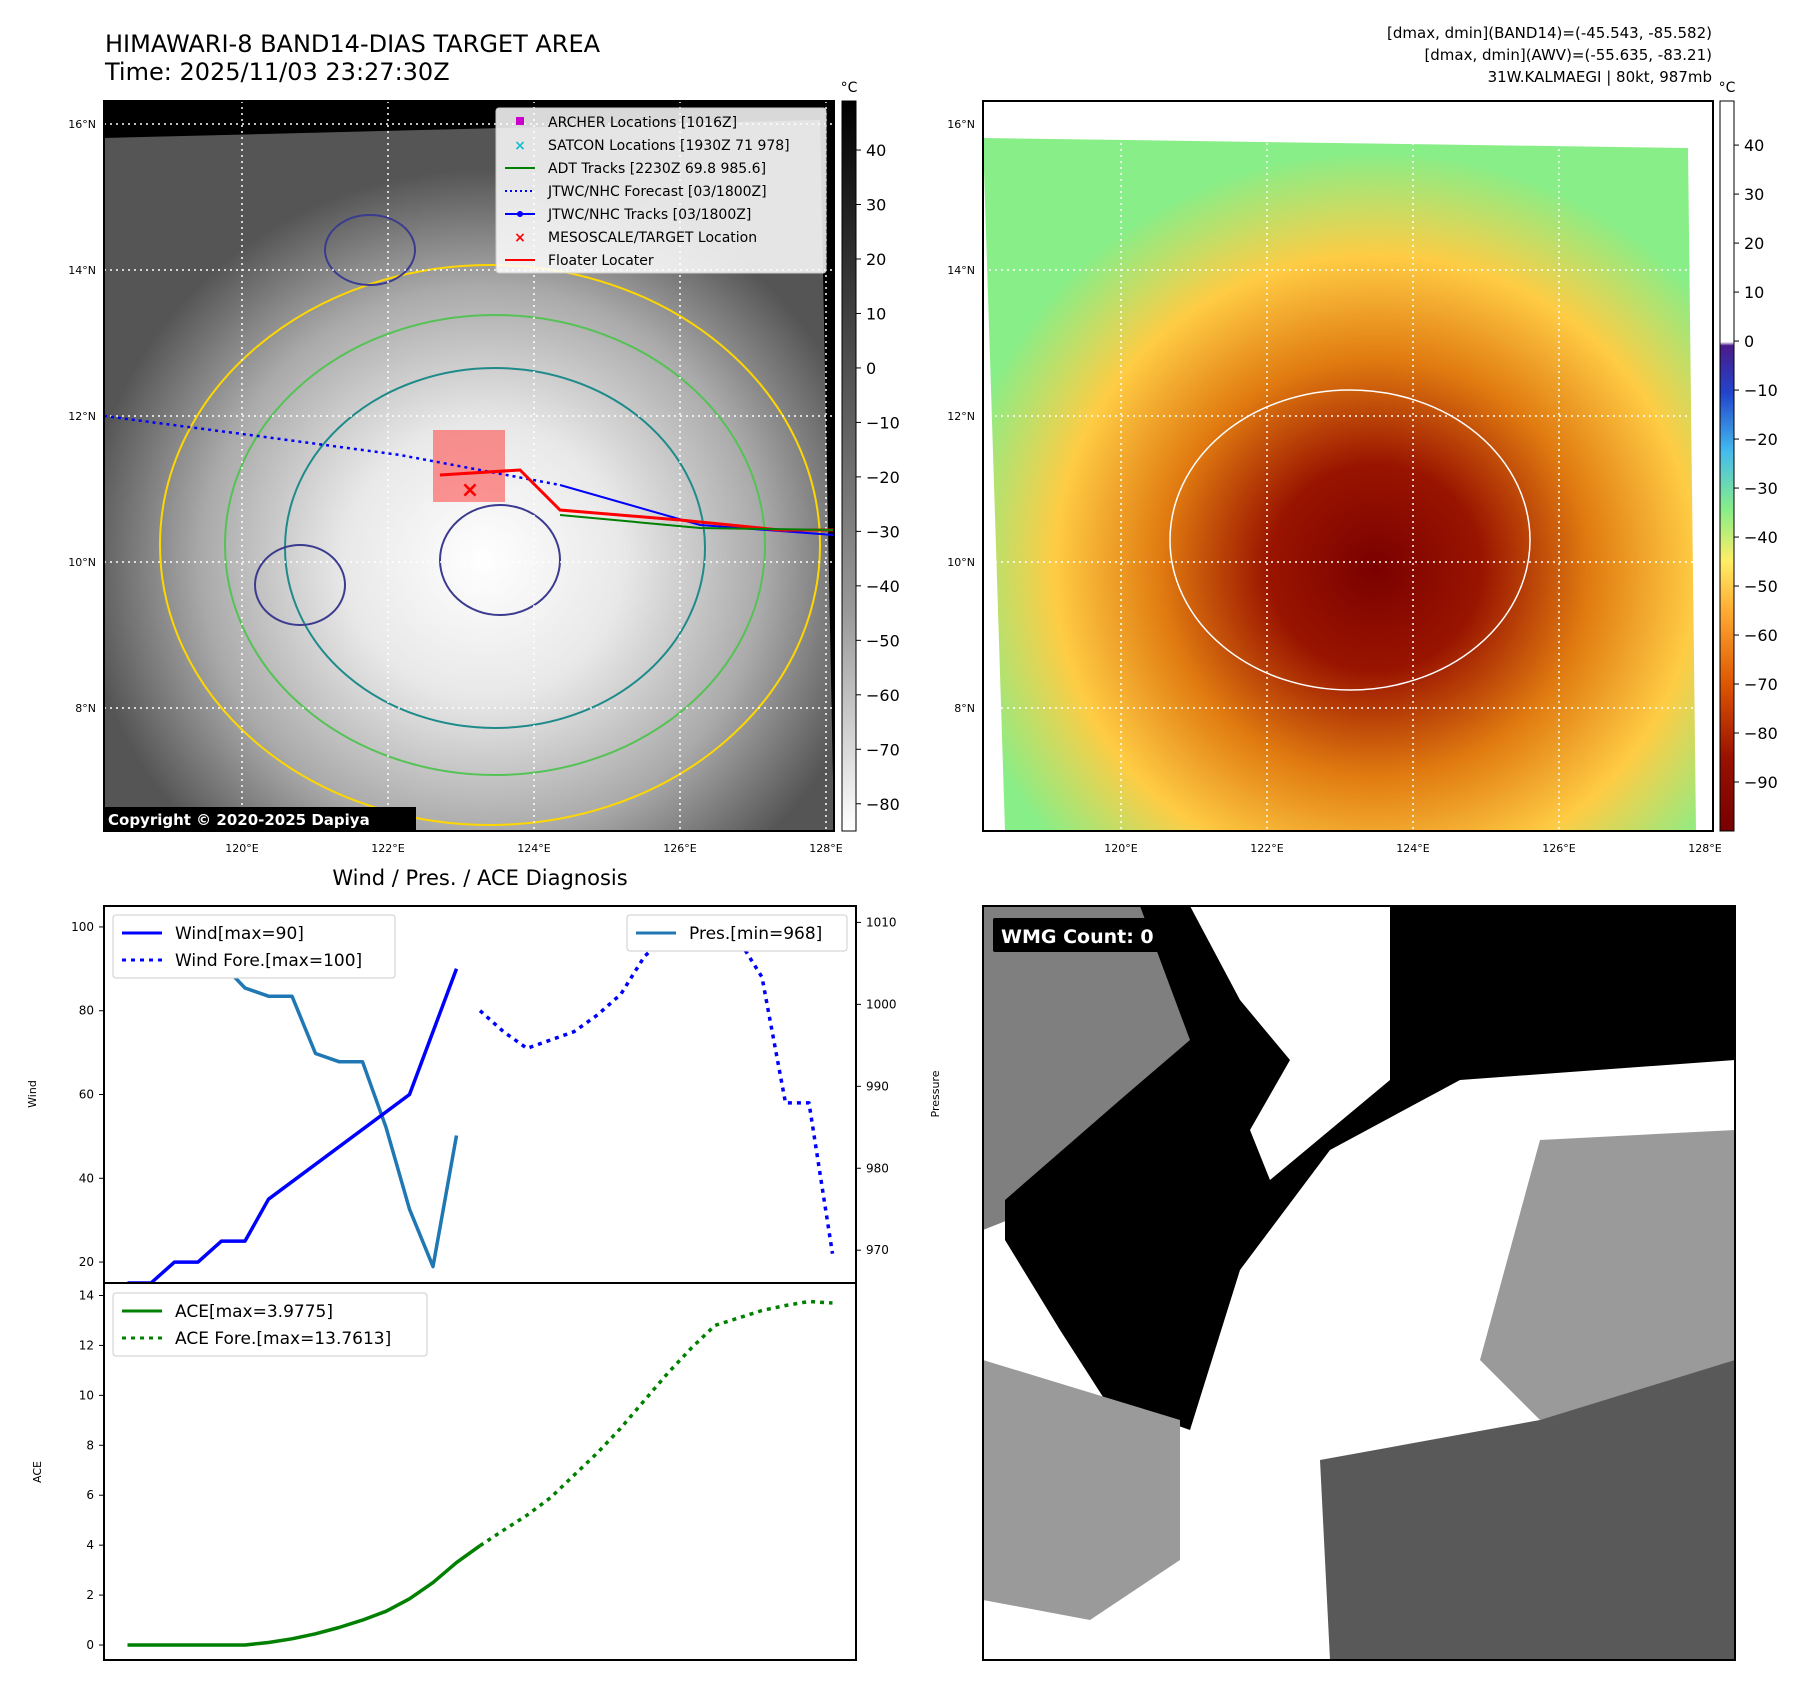  Describe the element at coordinates (82, 416) in the screenshot. I see `ir-lat-12: 12°N` at that location.